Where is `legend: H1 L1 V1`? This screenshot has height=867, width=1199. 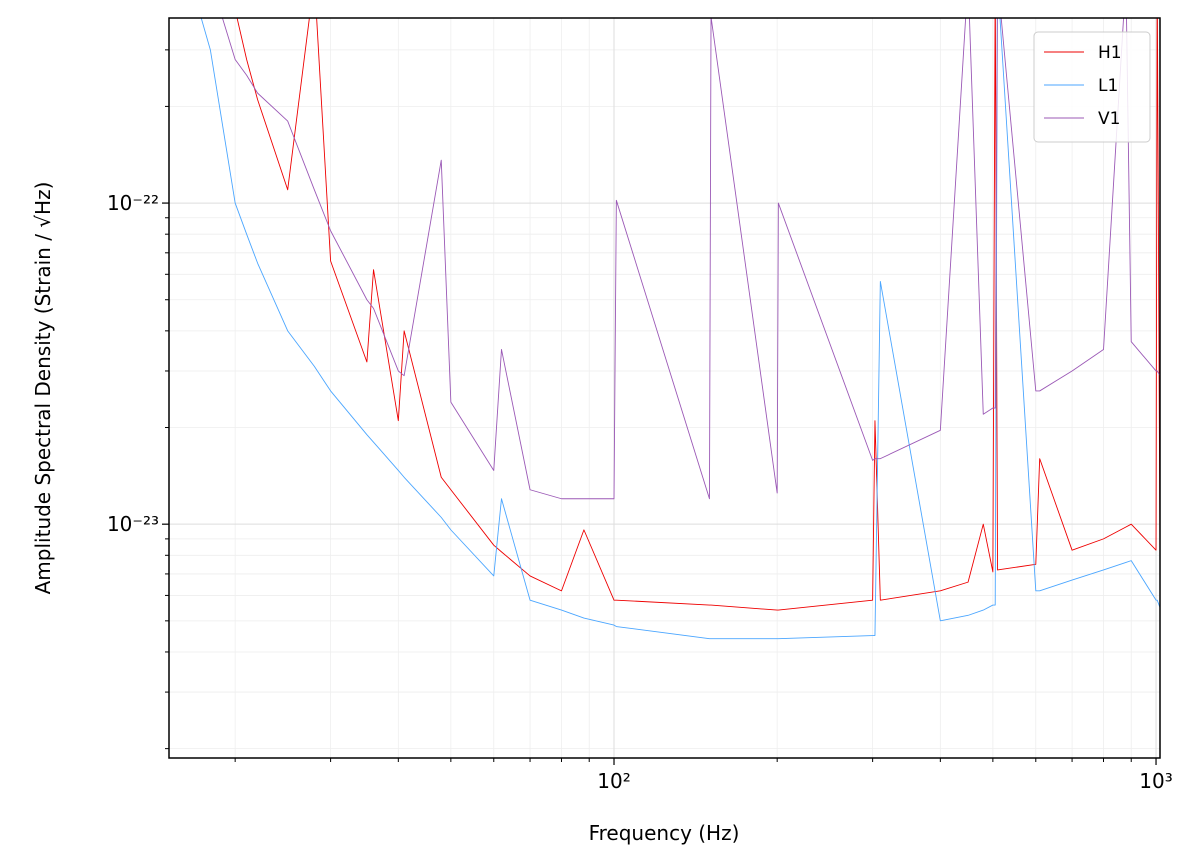 legend: H1 L1 V1 is located at coordinates (1092, 87).